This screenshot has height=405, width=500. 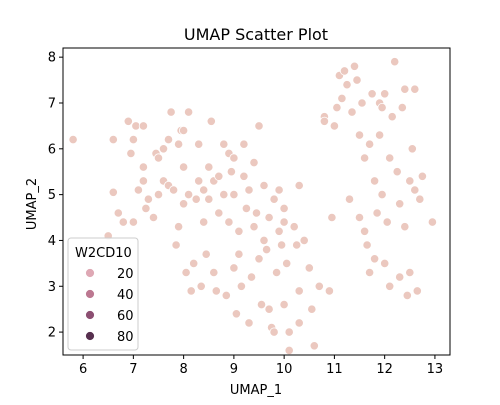 I want to click on y-tick-label: 8, so click(x=52, y=58).